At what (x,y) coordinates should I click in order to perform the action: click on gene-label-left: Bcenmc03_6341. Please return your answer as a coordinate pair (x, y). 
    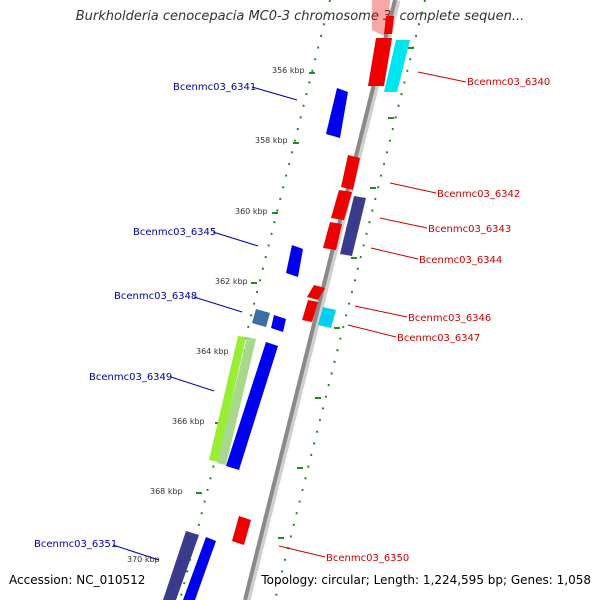
    Looking at the image, I should click on (214, 87).